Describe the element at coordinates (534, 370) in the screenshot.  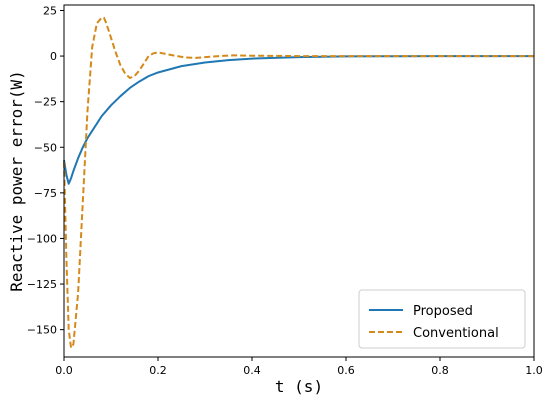
I see `x-tick-label: 1.0` at that location.